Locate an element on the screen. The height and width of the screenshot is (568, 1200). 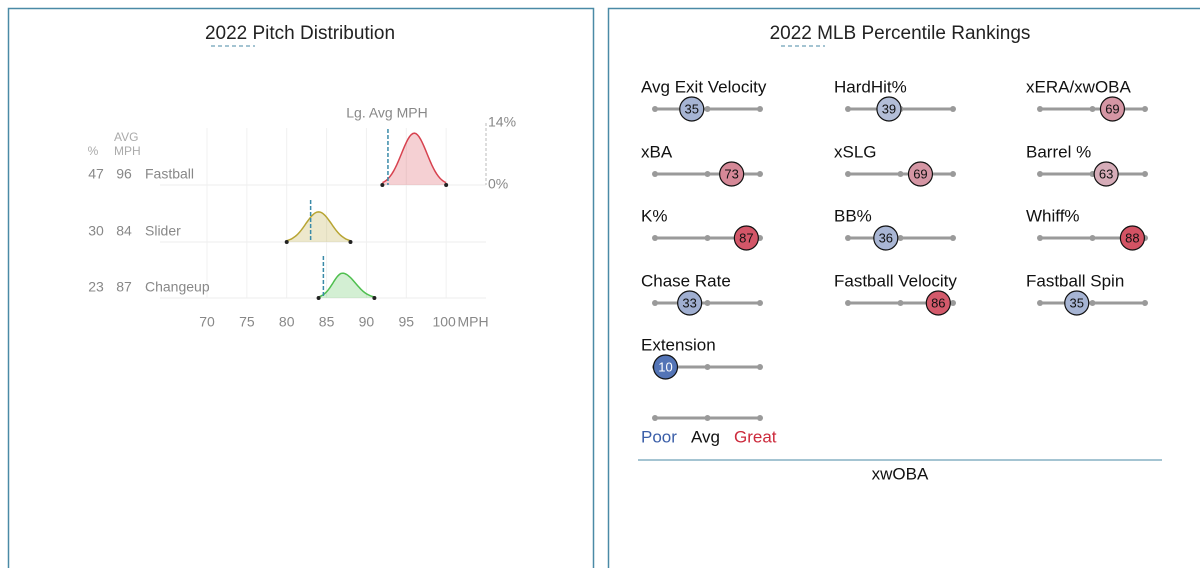
metric-label: xSLG is located at coordinates (855, 151).